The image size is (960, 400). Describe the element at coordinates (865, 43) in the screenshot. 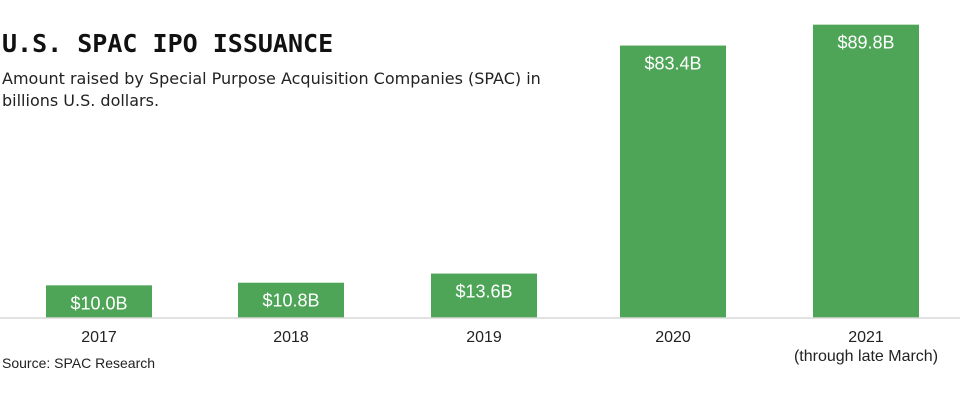

I see `bar-value-label-4: $89.8B` at that location.